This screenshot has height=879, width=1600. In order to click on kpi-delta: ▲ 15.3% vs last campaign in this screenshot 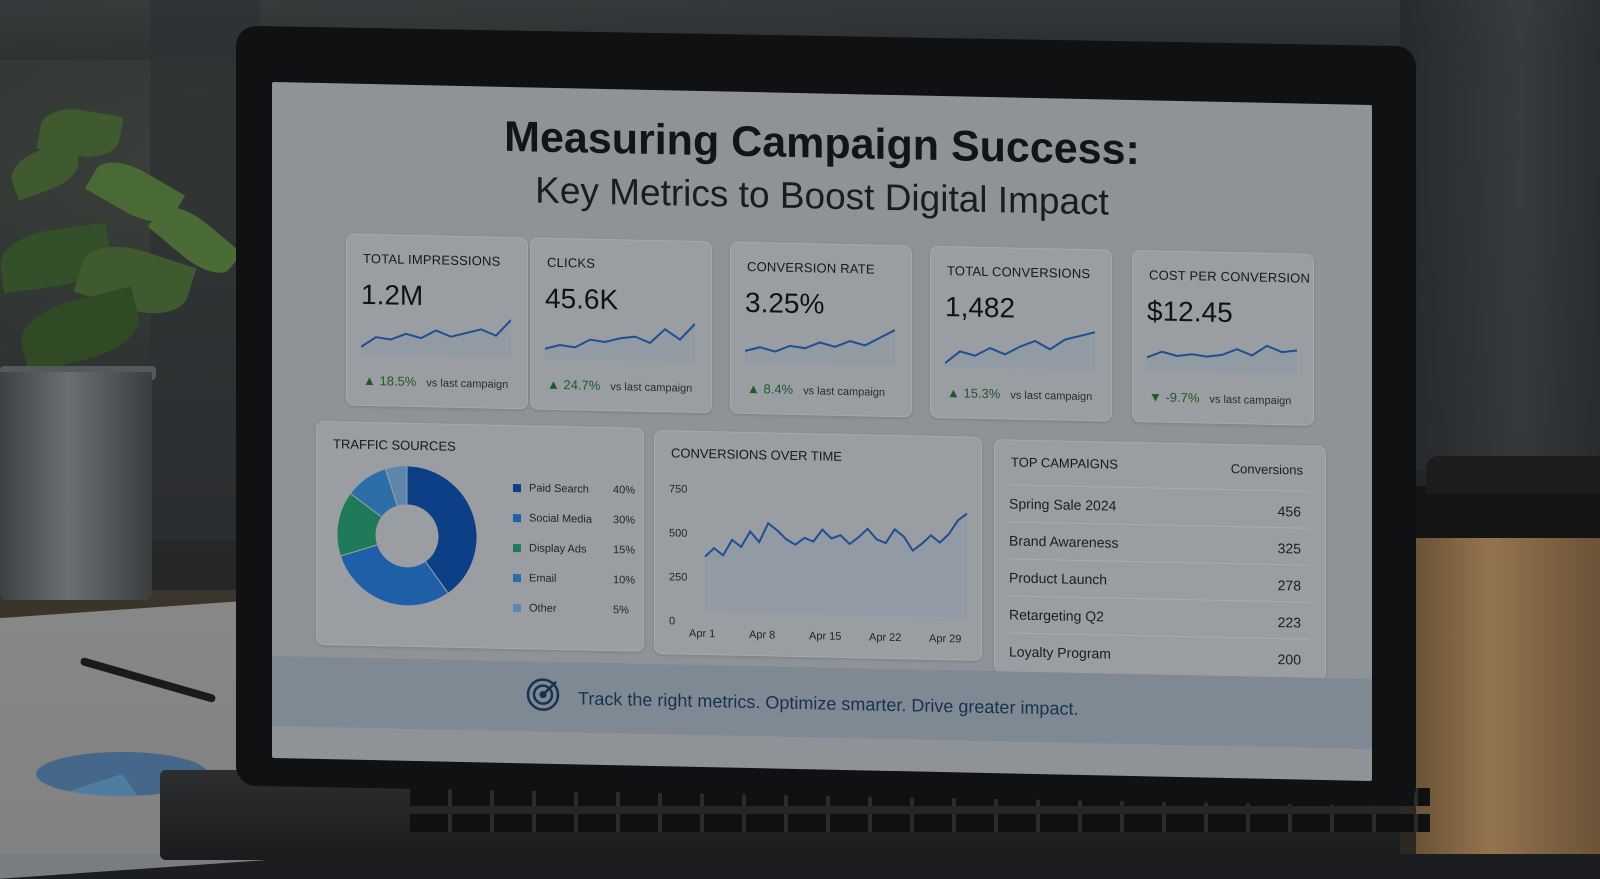, I will do `click(1019, 394)`.